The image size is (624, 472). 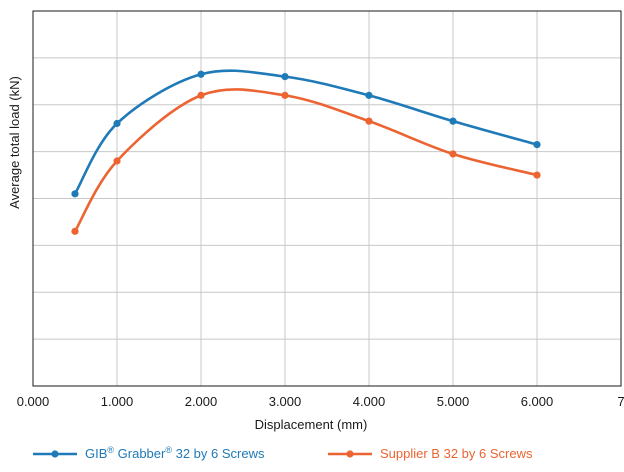 What do you see at coordinates (201, 401) in the screenshot?
I see `x-tick-label: 2.000` at bounding box center [201, 401].